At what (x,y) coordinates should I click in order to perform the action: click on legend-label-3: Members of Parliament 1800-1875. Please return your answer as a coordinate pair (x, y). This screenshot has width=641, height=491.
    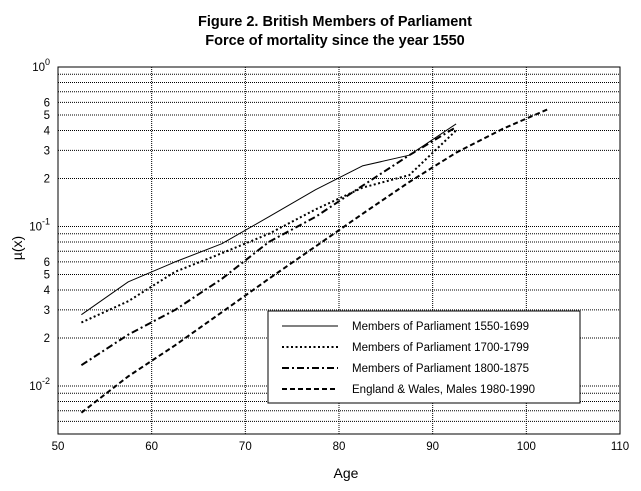
    Looking at the image, I should click on (440, 369).